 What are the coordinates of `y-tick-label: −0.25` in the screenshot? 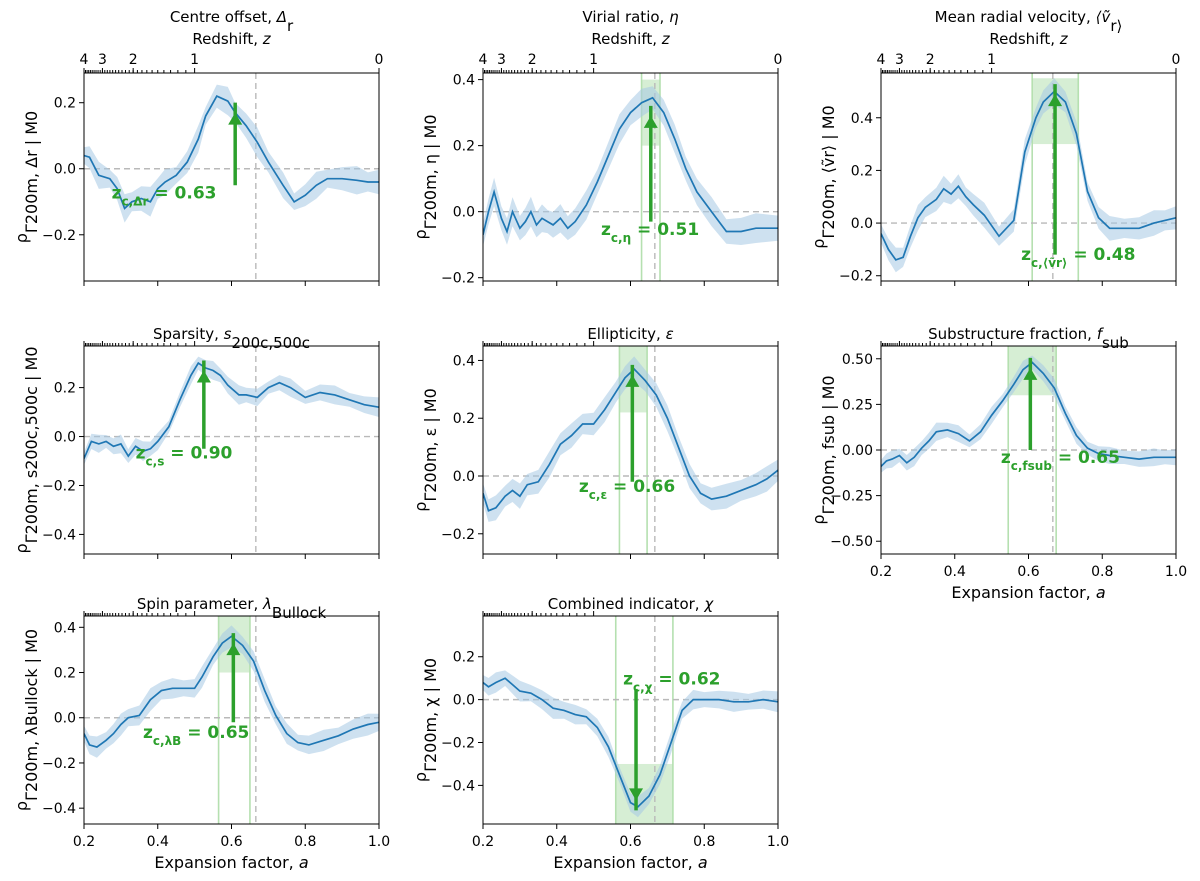 It's located at (851, 497).